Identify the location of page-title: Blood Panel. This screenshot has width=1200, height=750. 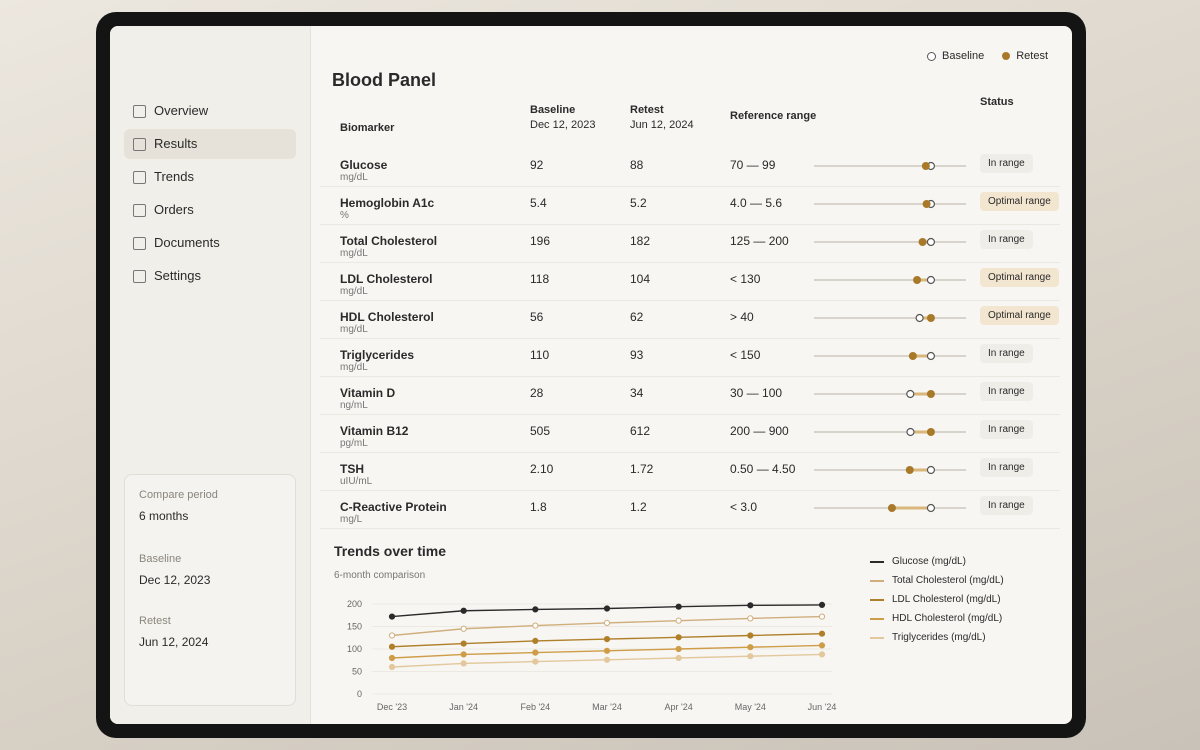
(384, 80).